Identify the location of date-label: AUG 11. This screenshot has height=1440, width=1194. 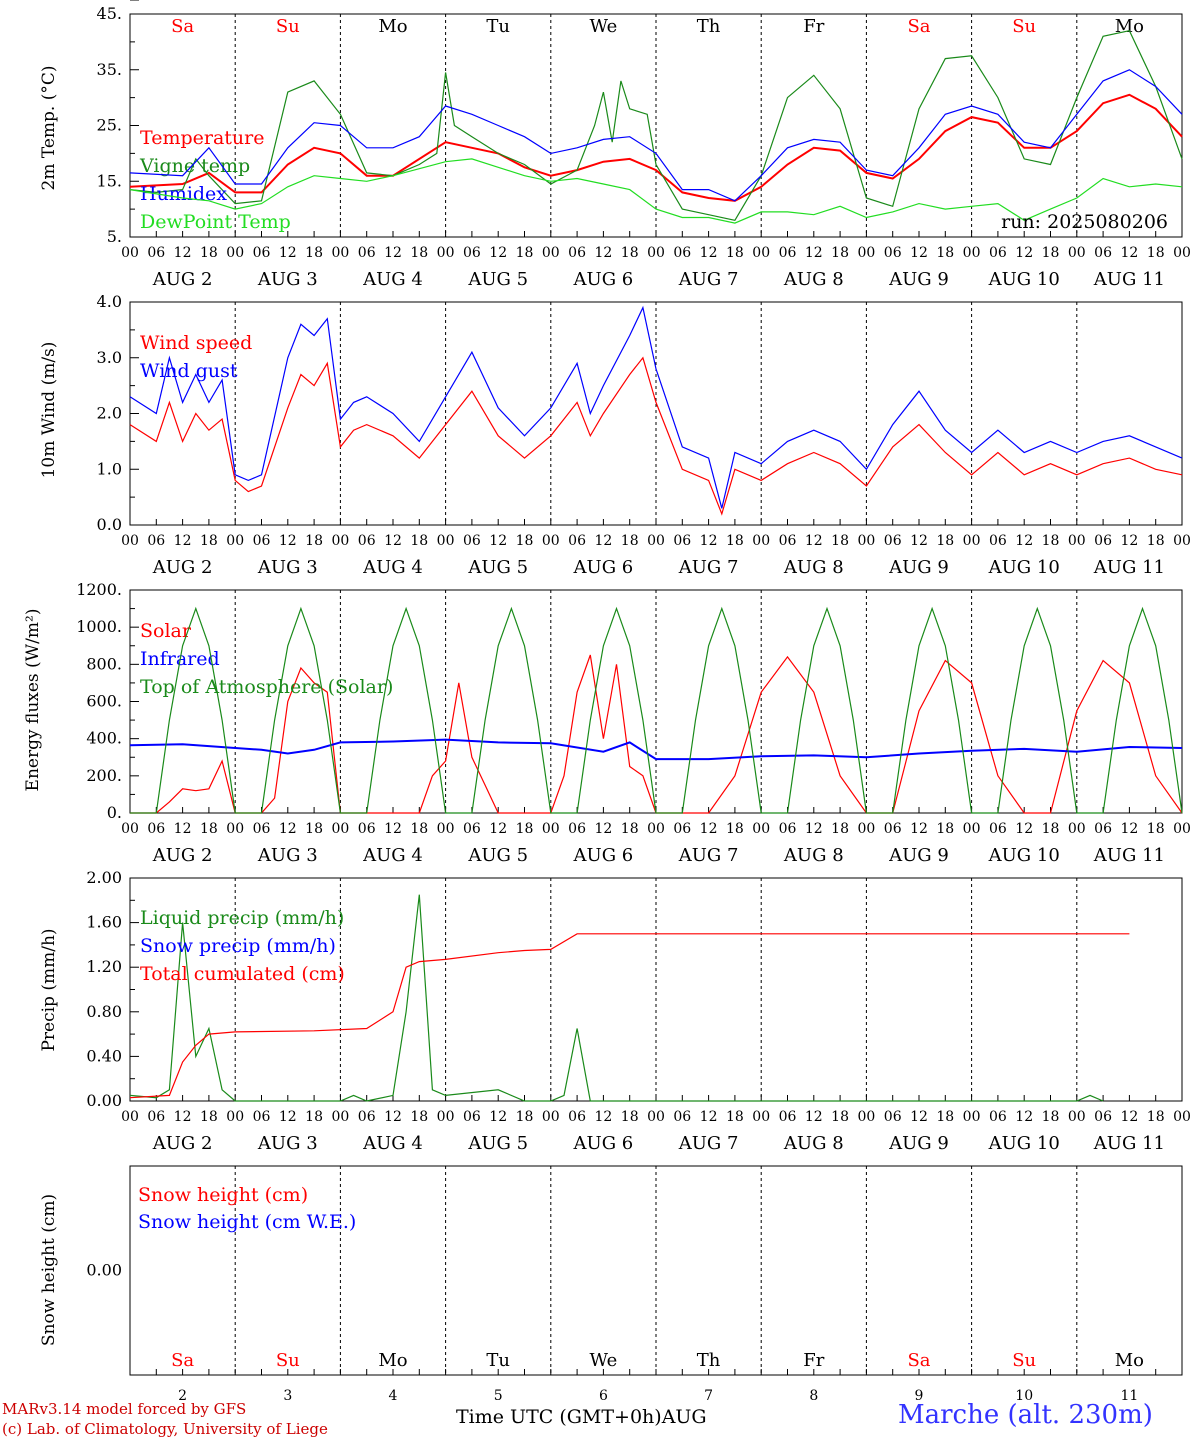
(1129, 567).